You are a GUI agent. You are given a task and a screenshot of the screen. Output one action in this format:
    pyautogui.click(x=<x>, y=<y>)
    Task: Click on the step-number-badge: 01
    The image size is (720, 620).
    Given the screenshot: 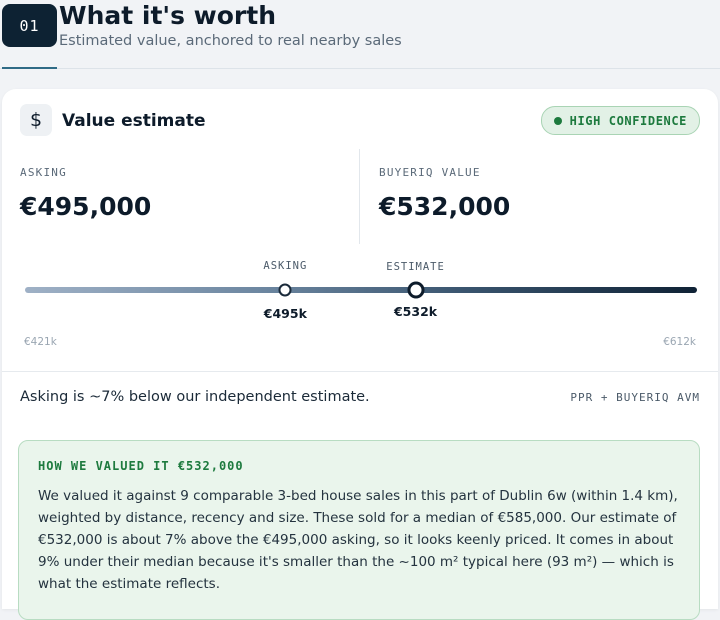 What is the action you would take?
    pyautogui.click(x=29, y=25)
    